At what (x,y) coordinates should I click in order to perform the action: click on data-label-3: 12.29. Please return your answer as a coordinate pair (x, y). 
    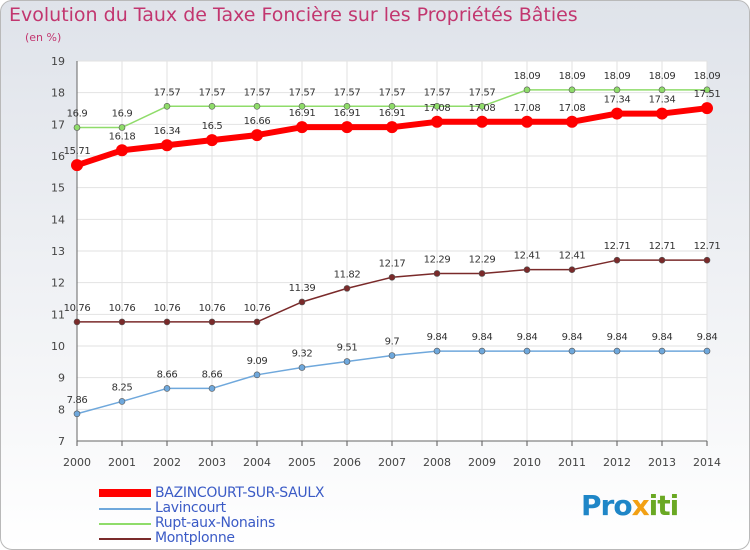
    Looking at the image, I should click on (482, 259).